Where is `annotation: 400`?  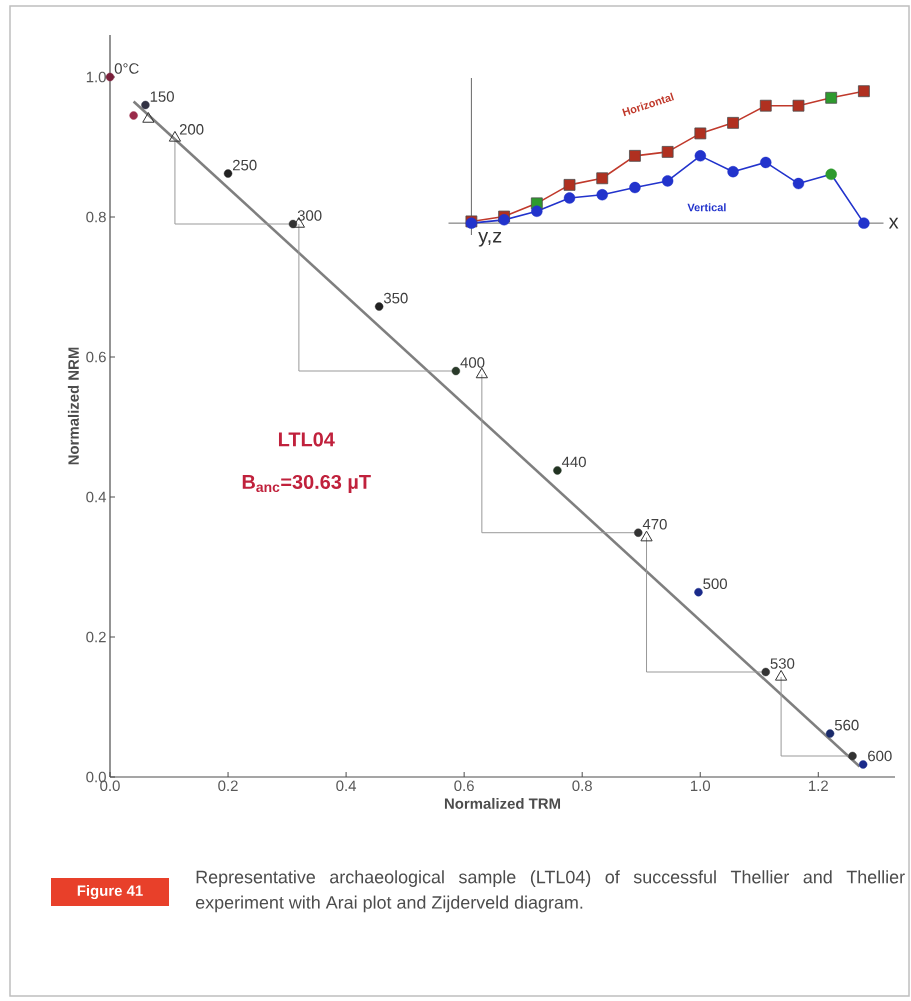 annotation: 400 is located at coordinates (472, 362).